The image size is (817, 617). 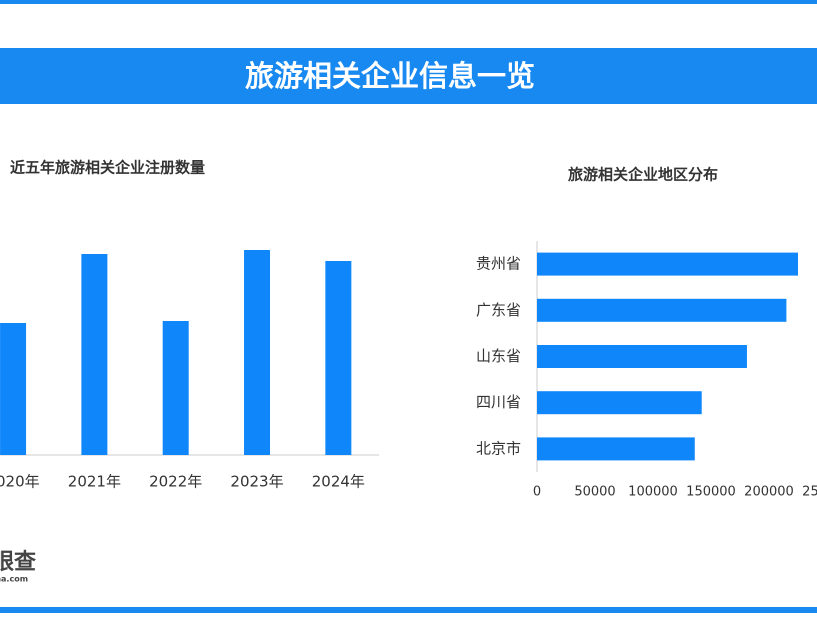 I want to click on x-tick-label: 2023年, so click(x=256, y=482).